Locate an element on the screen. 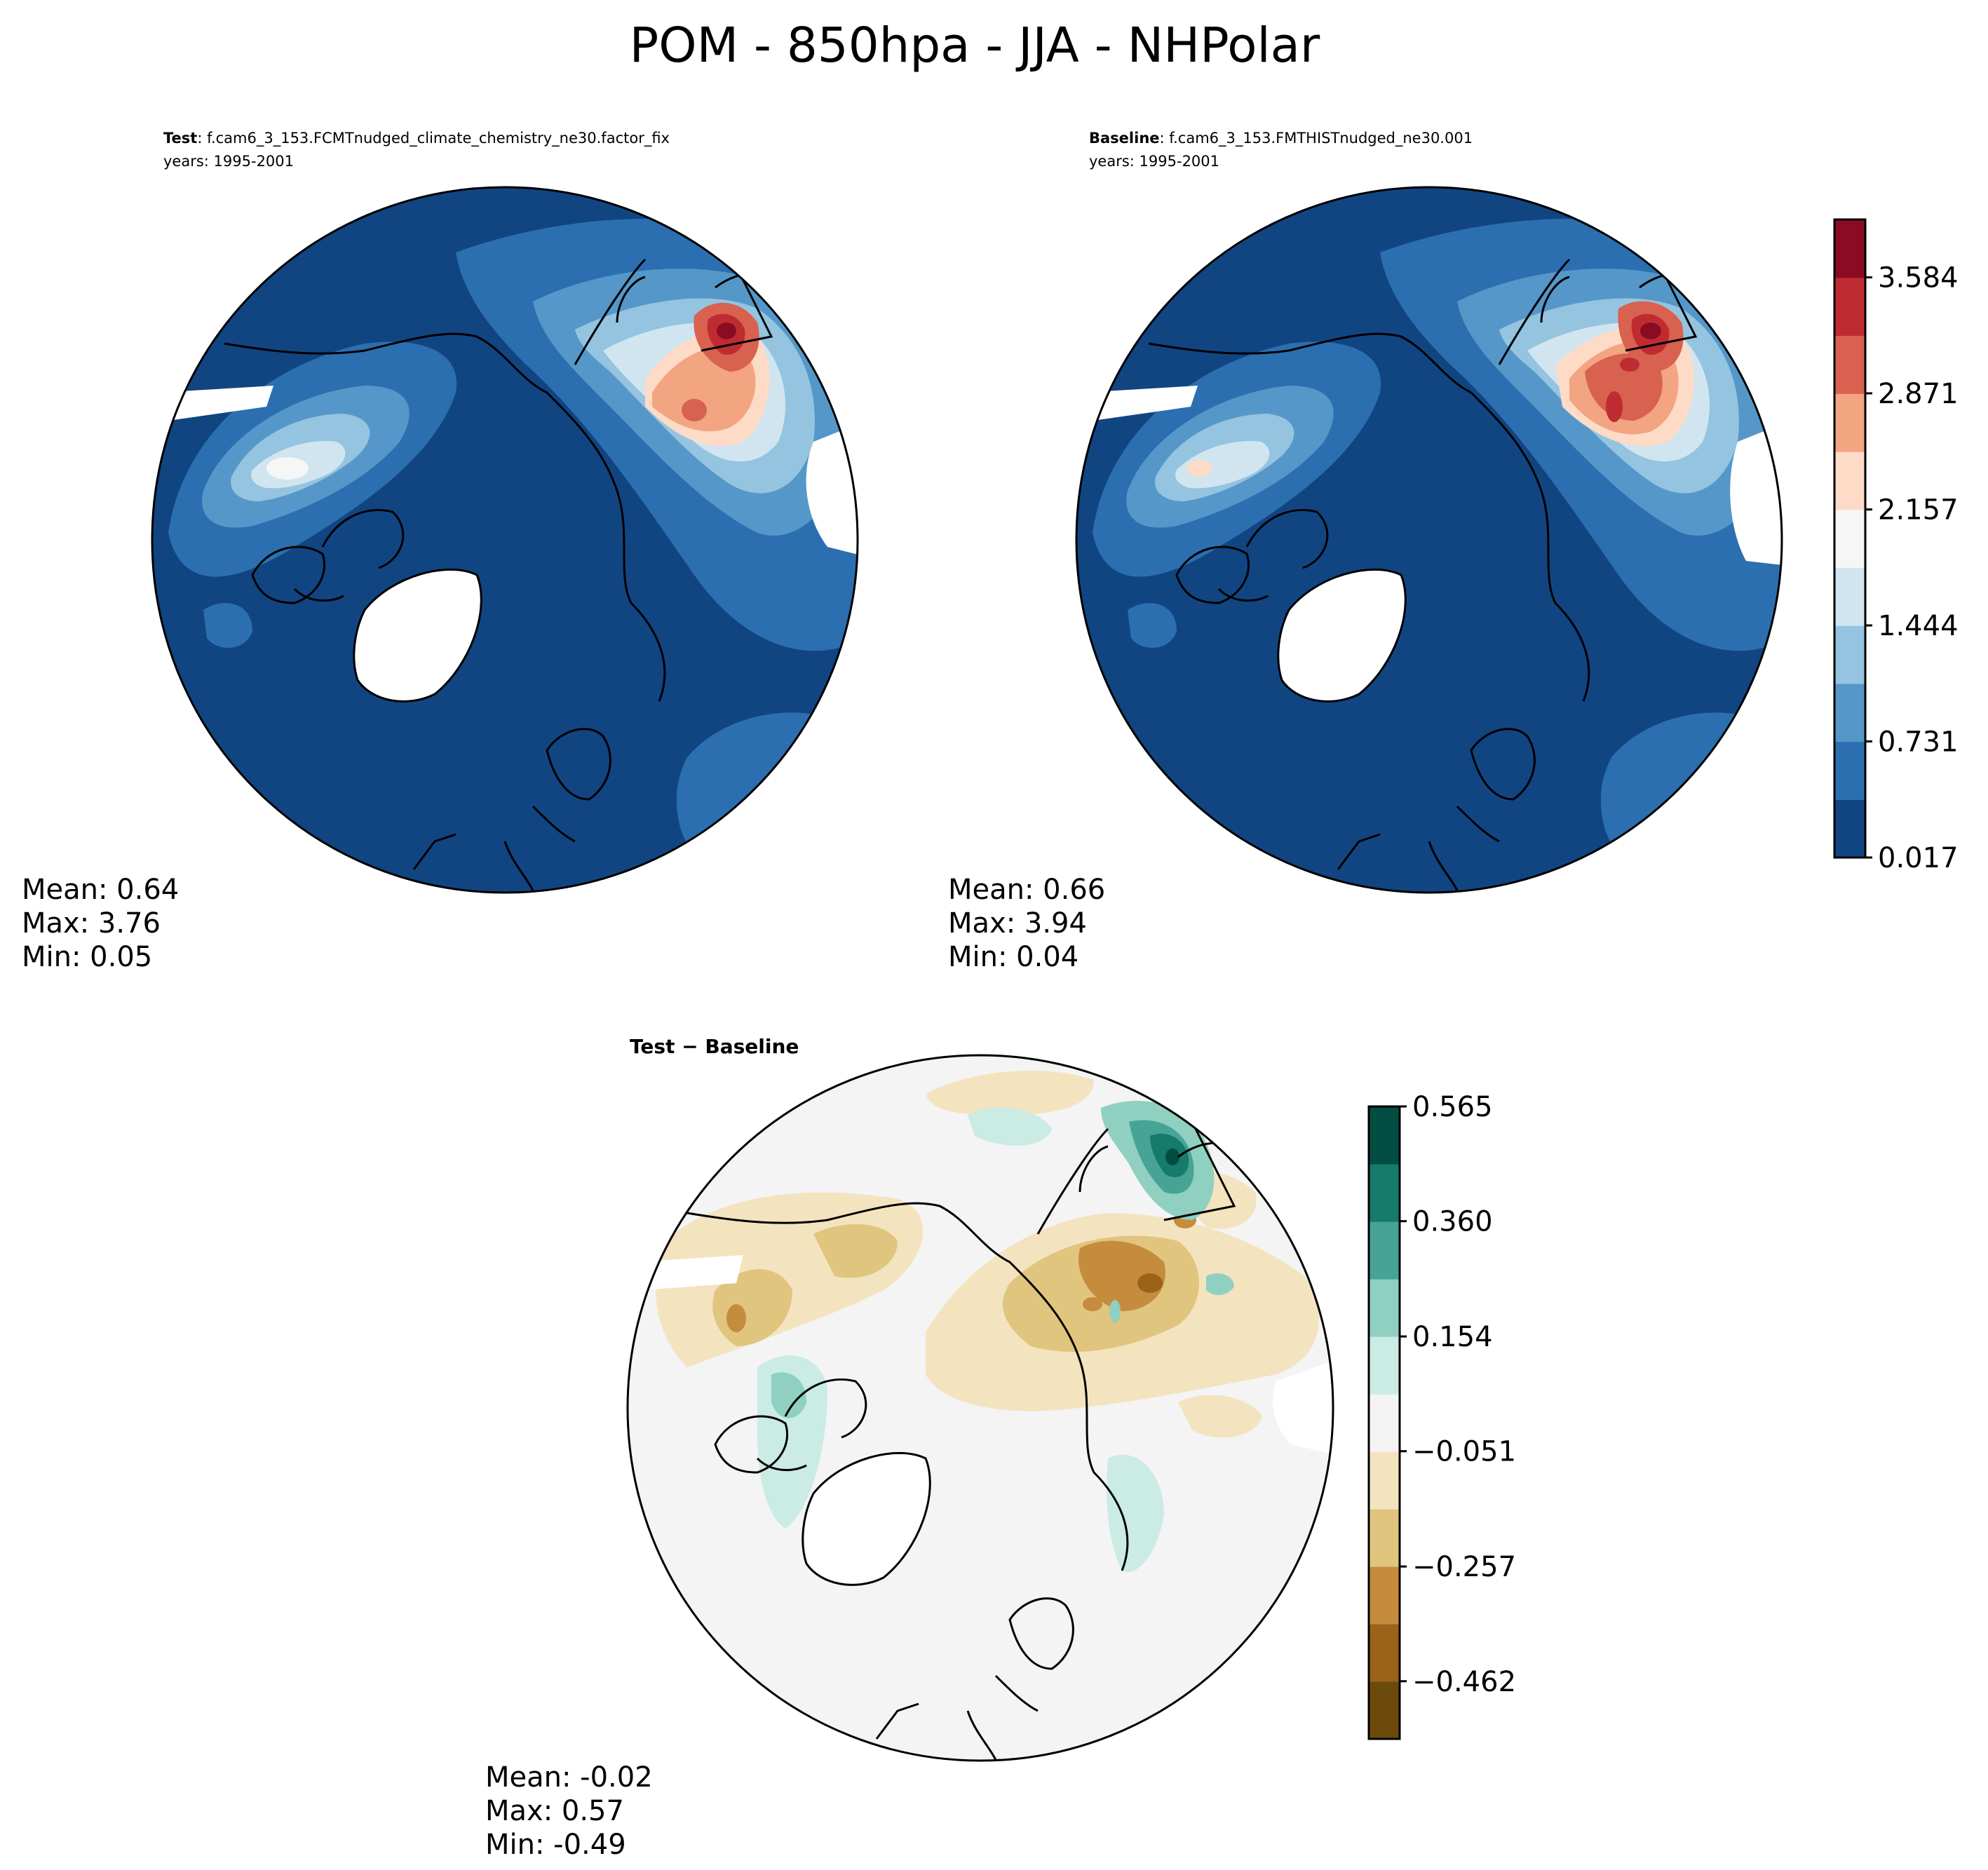 This screenshot has width=1988, height=1870. colorbar-tick-label: 0.017 is located at coordinates (1919, 858).